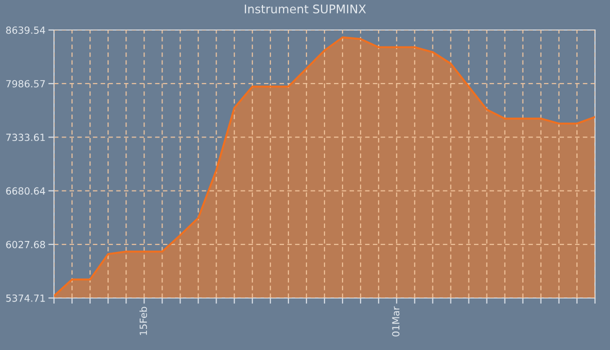 The width and height of the screenshot is (610, 350). What do you see at coordinates (26, 30) in the screenshot?
I see `y-tick-label: 8639.54` at bounding box center [26, 30].